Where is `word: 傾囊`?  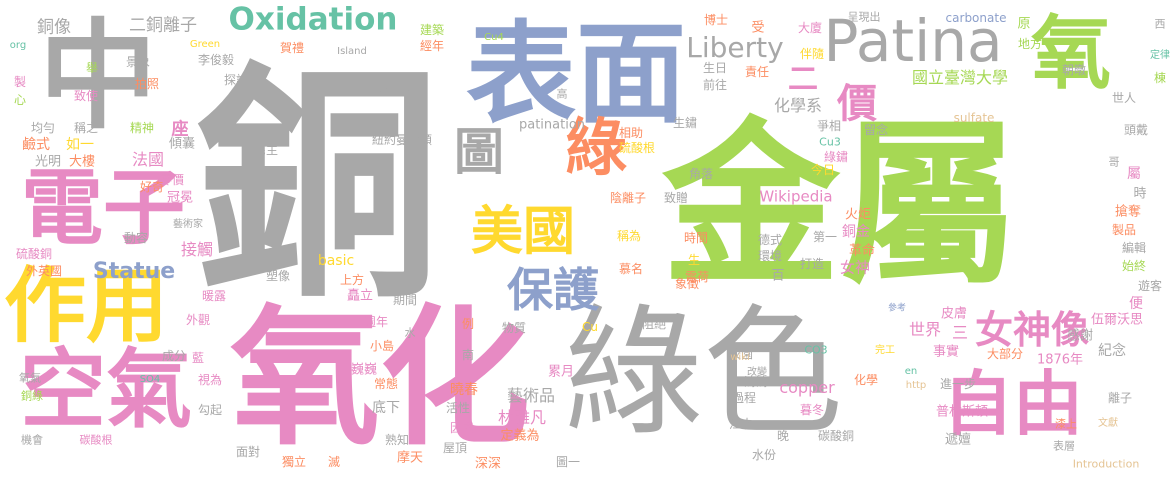 word: 傾囊 is located at coordinates (182, 144).